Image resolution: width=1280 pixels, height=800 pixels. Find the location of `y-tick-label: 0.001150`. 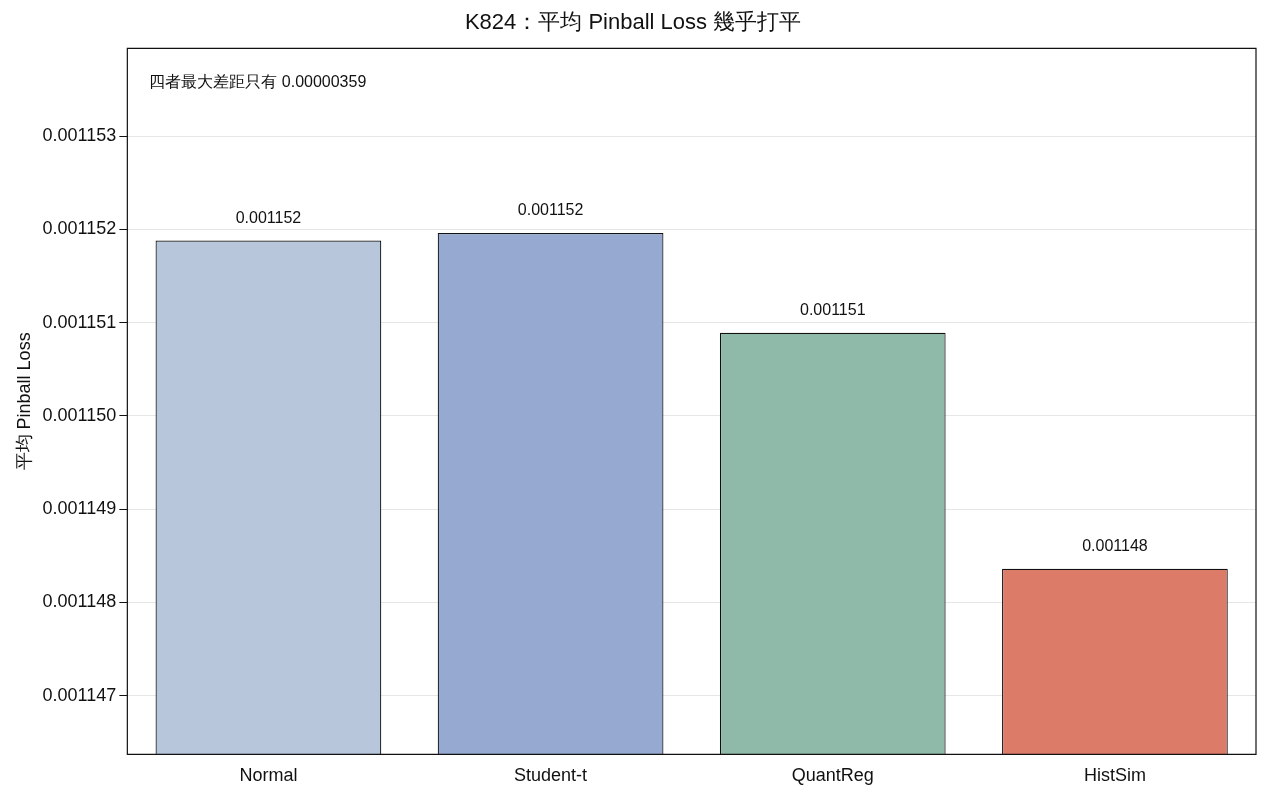

y-tick-label: 0.001150 is located at coordinates (79, 414).